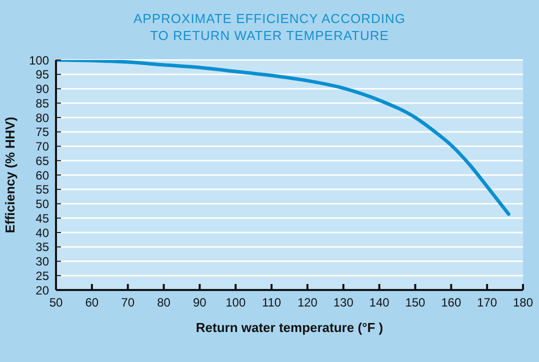 The width and height of the screenshot is (539, 362). I want to click on y-tick-label: 75, so click(43, 132).